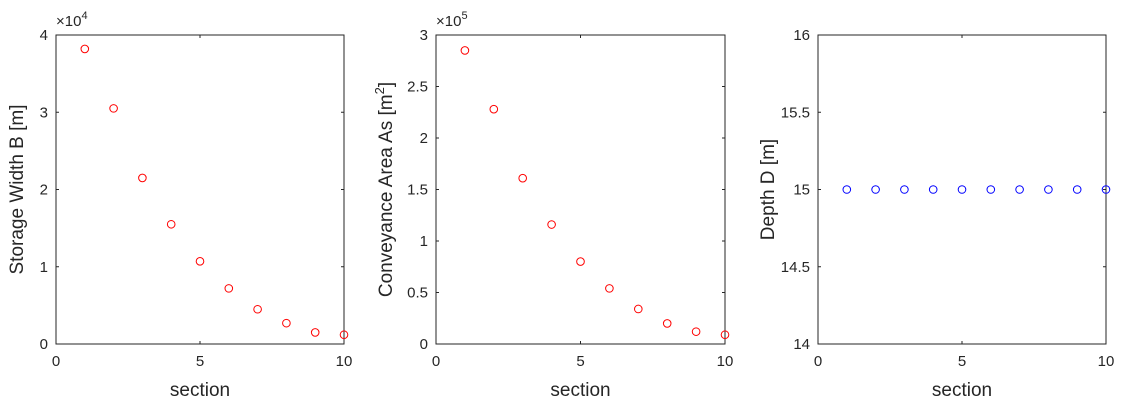  I want to click on y-tick-label: 15.5, so click(795, 112).